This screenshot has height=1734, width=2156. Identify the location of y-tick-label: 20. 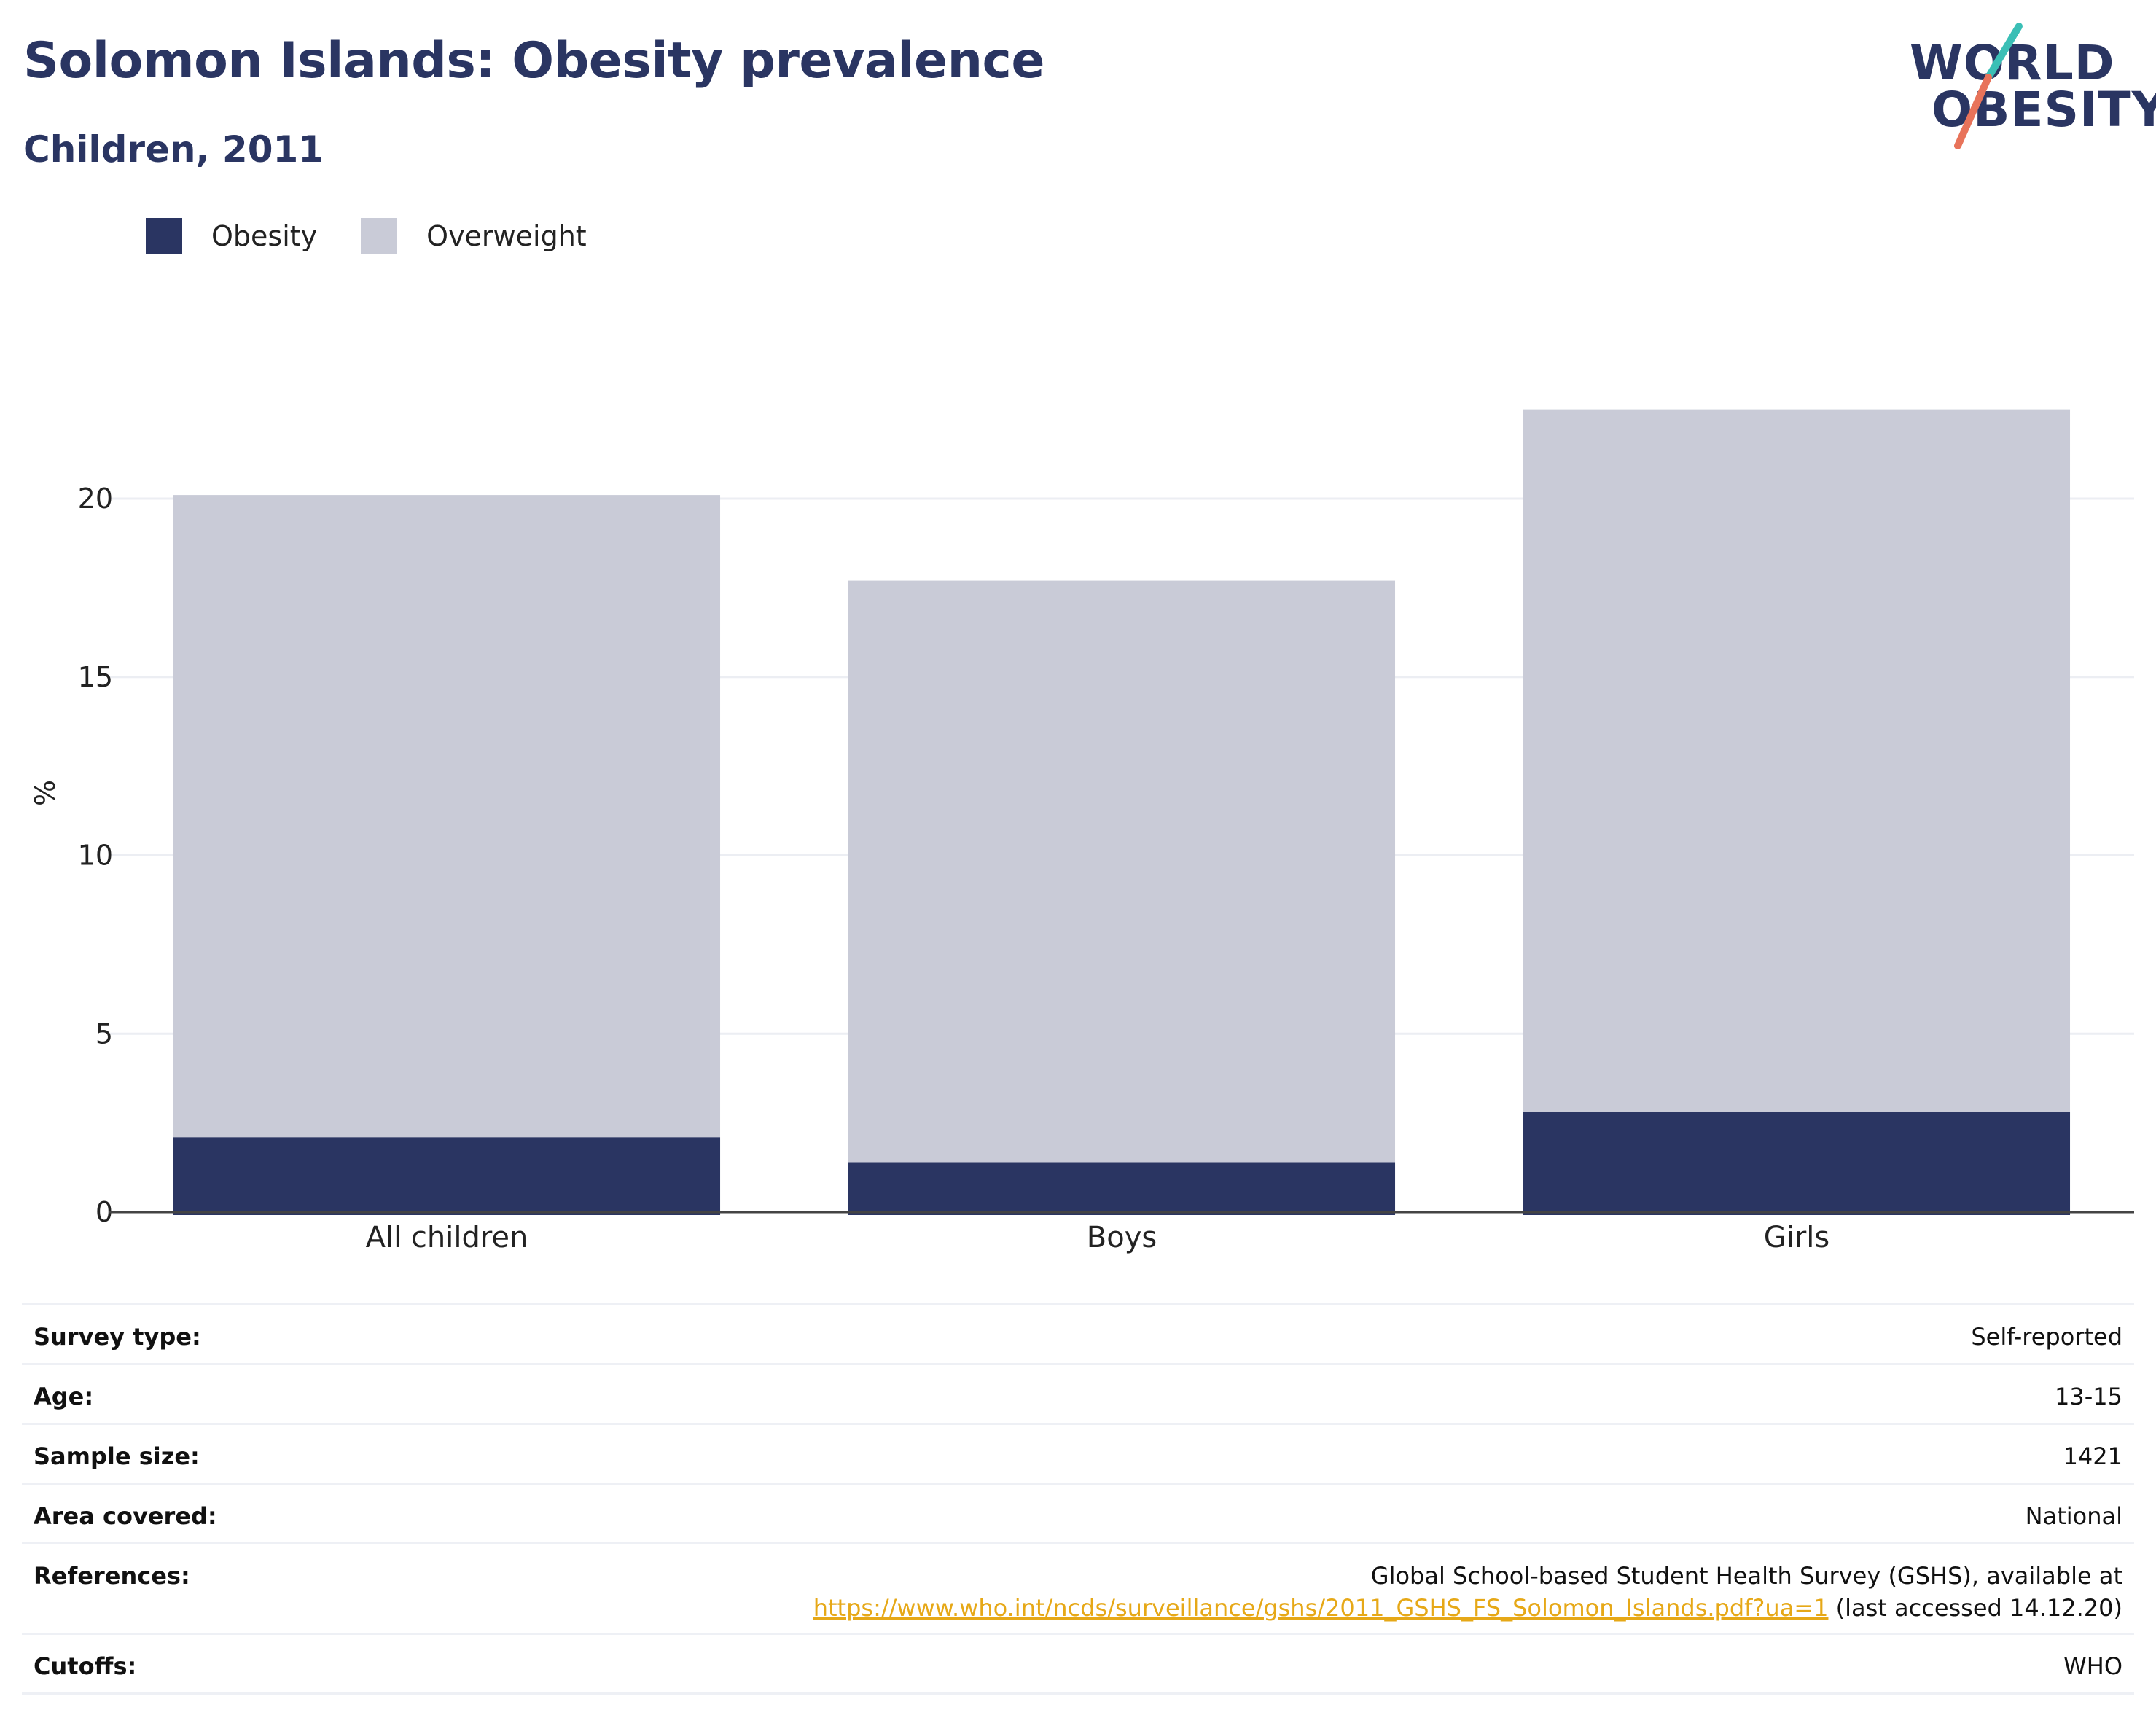
(96, 499).